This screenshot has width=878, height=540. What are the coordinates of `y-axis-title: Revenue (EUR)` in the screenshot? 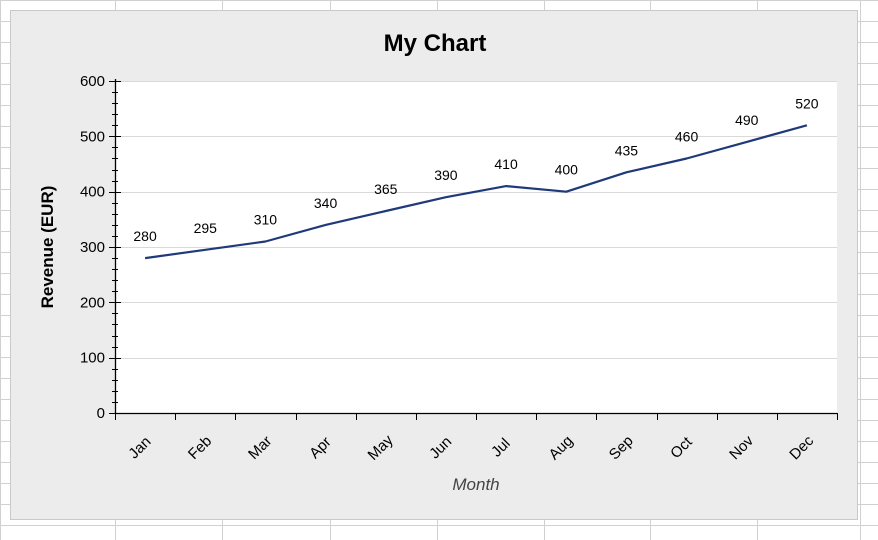 It's located at (47, 247).